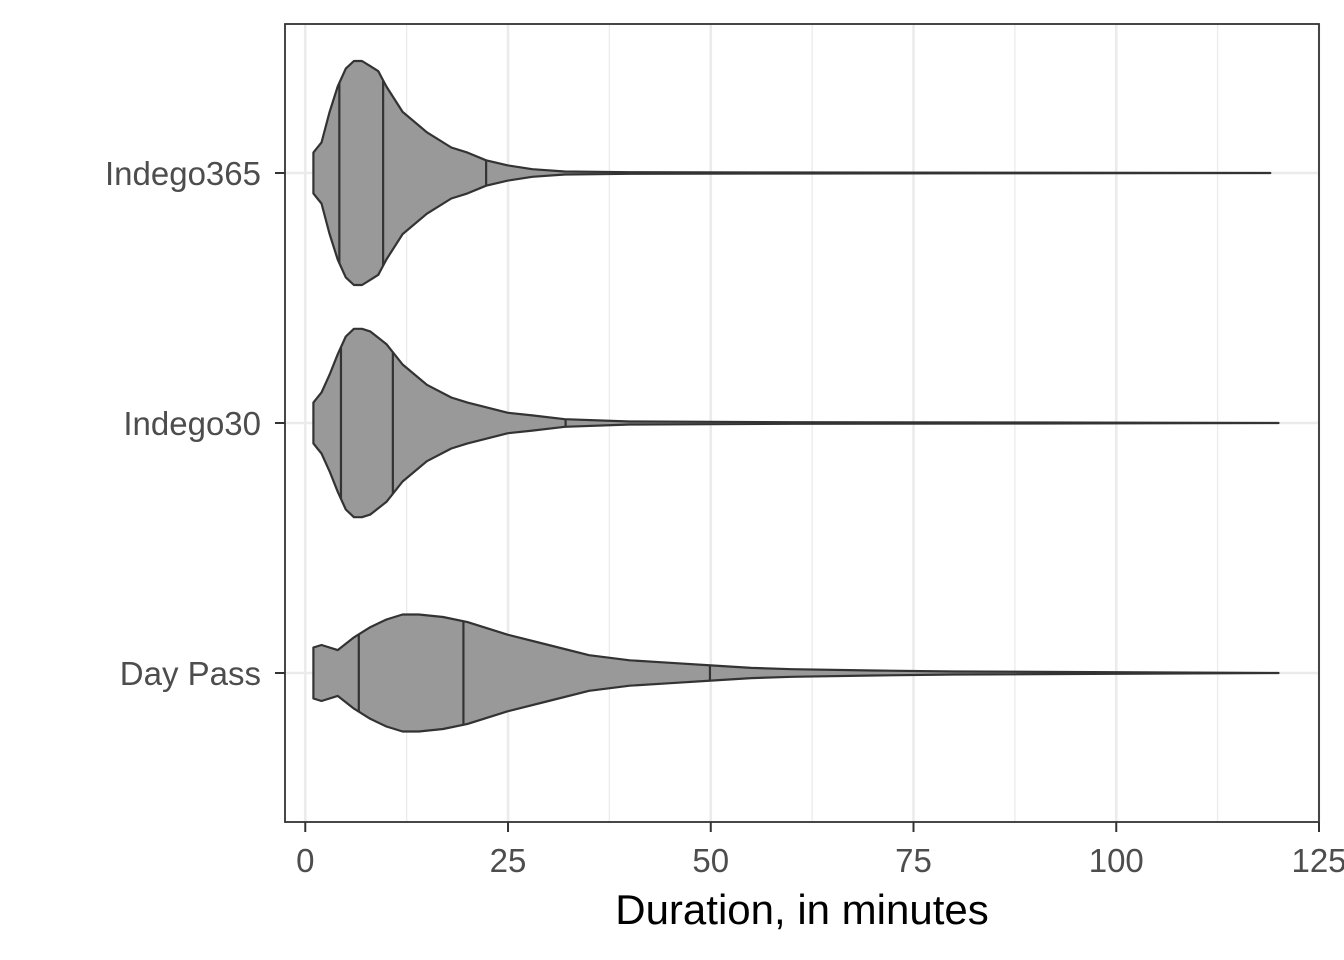 The height and width of the screenshot is (960, 1344). I want to click on x-tick-label: 0, so click(305, 860).